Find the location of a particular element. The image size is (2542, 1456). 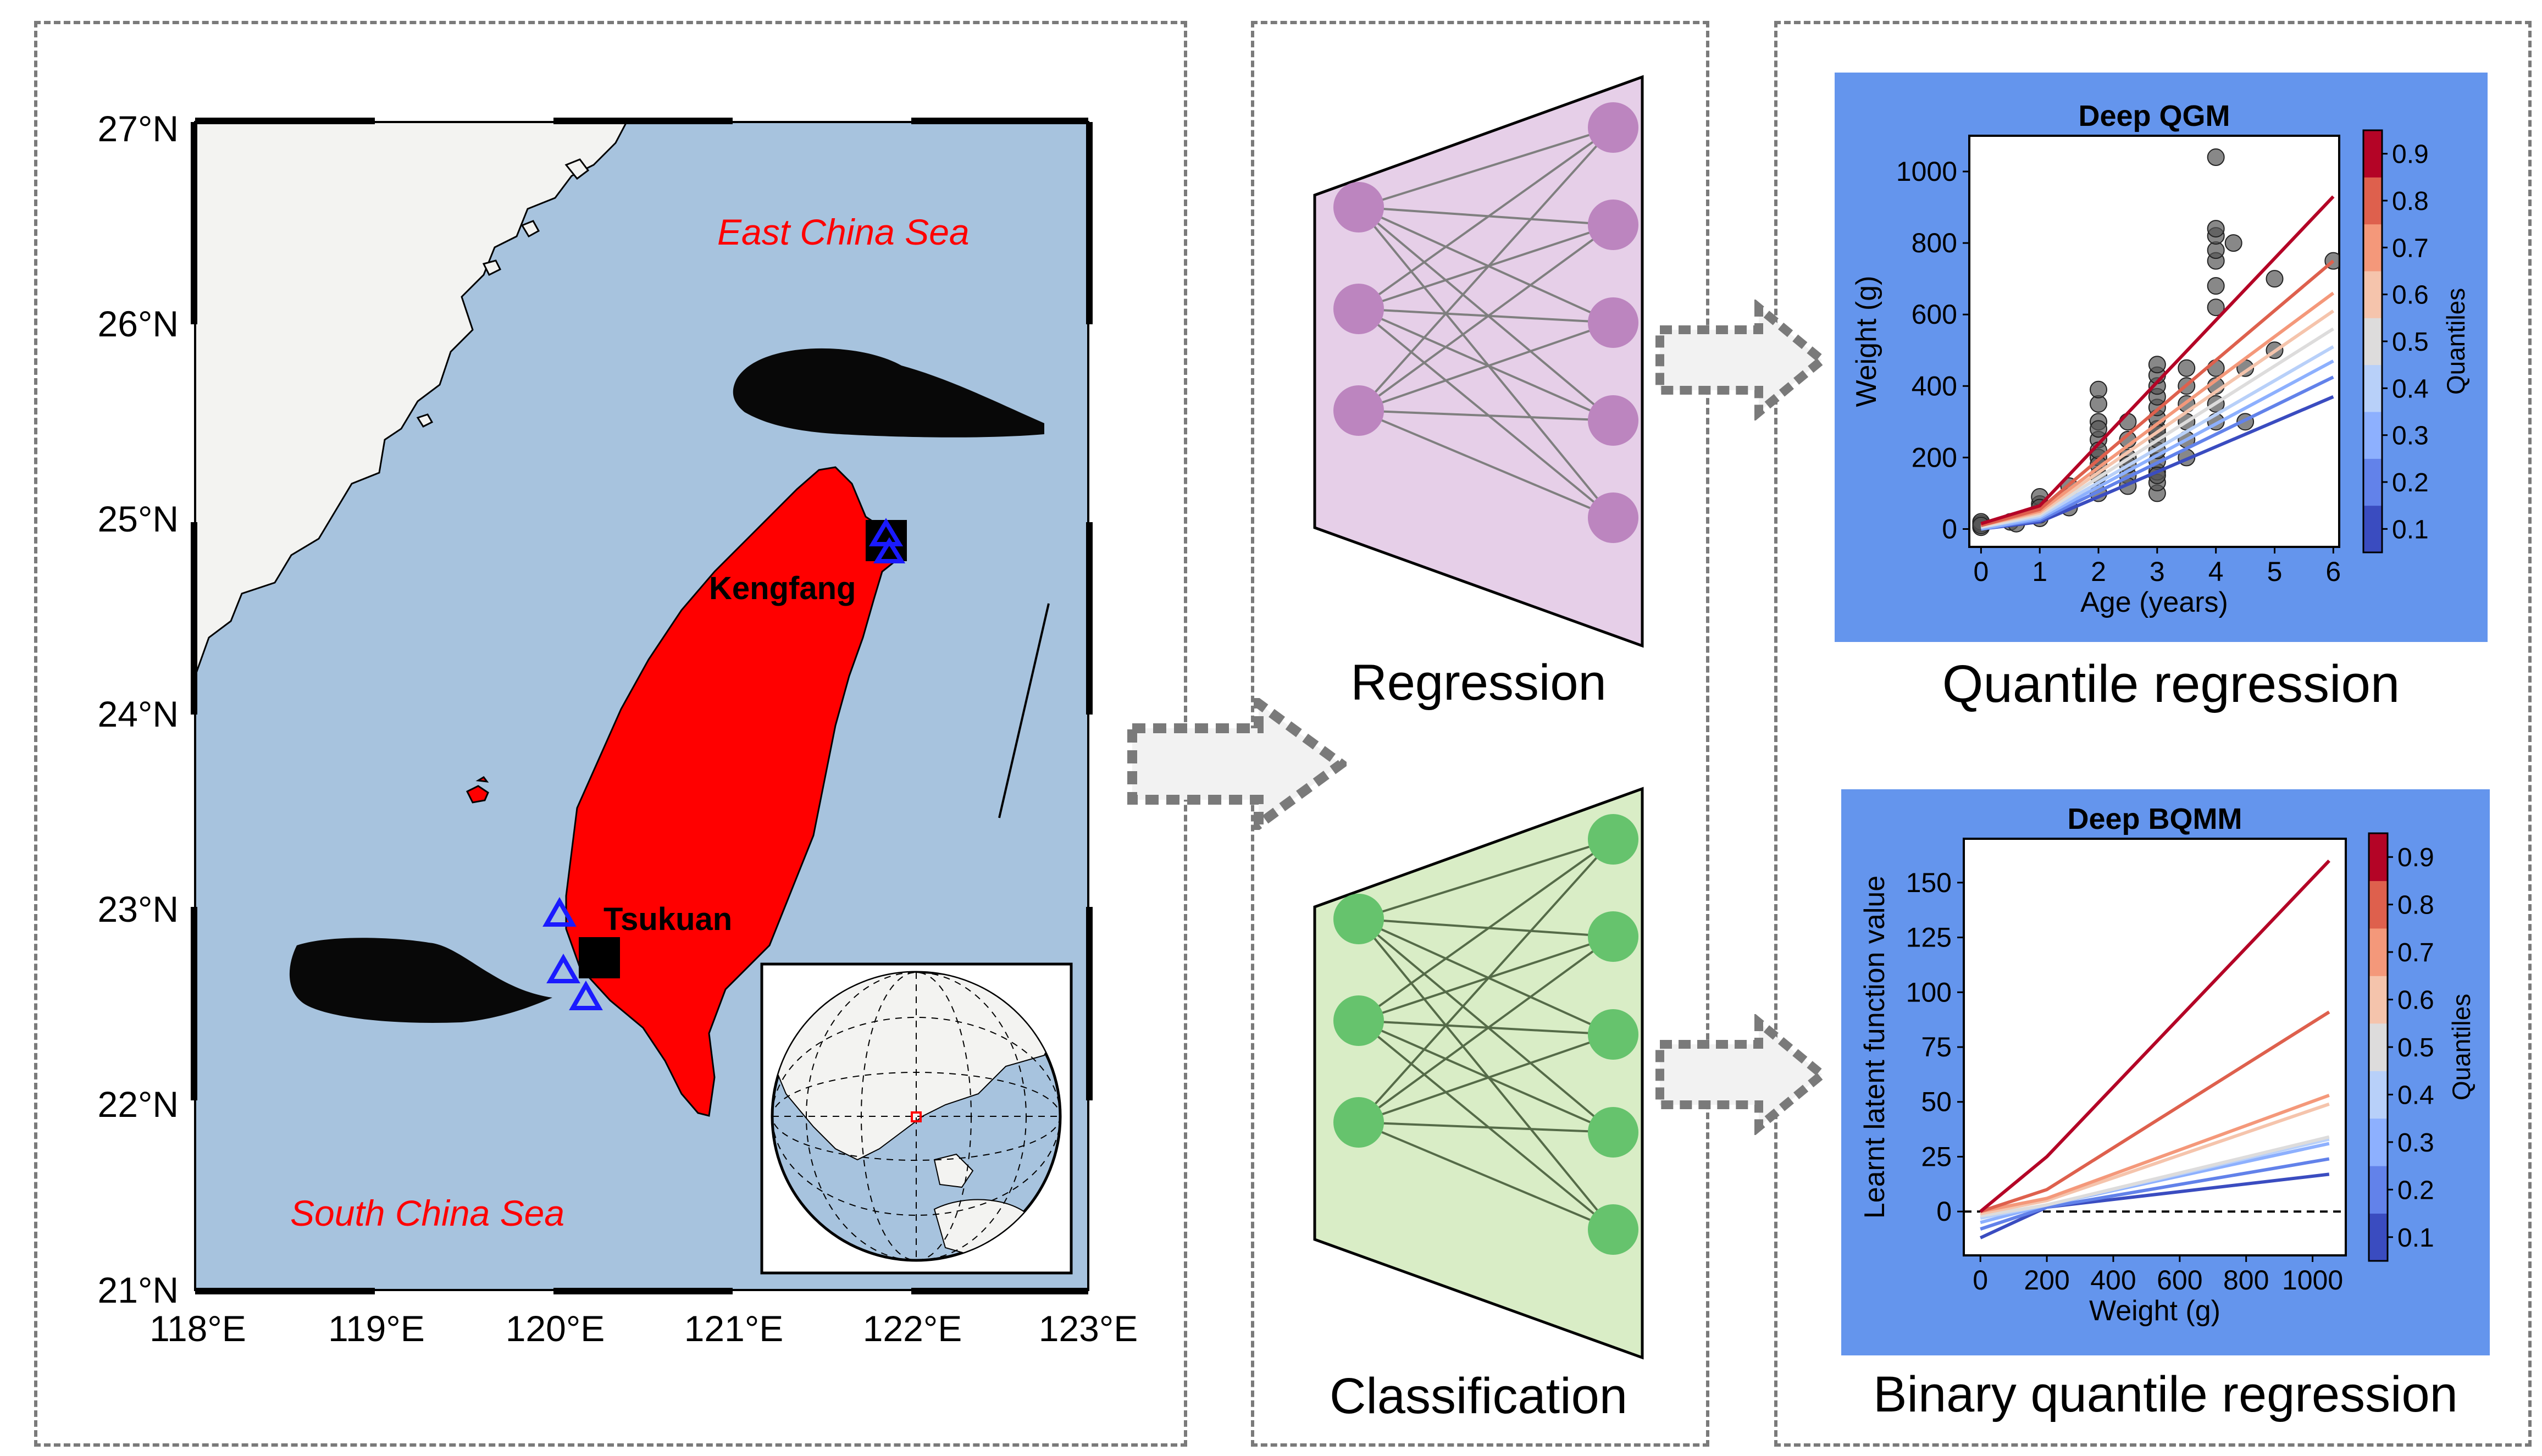

colorbar-tick-label: 0.7 is located at coordinates (2415, 953).